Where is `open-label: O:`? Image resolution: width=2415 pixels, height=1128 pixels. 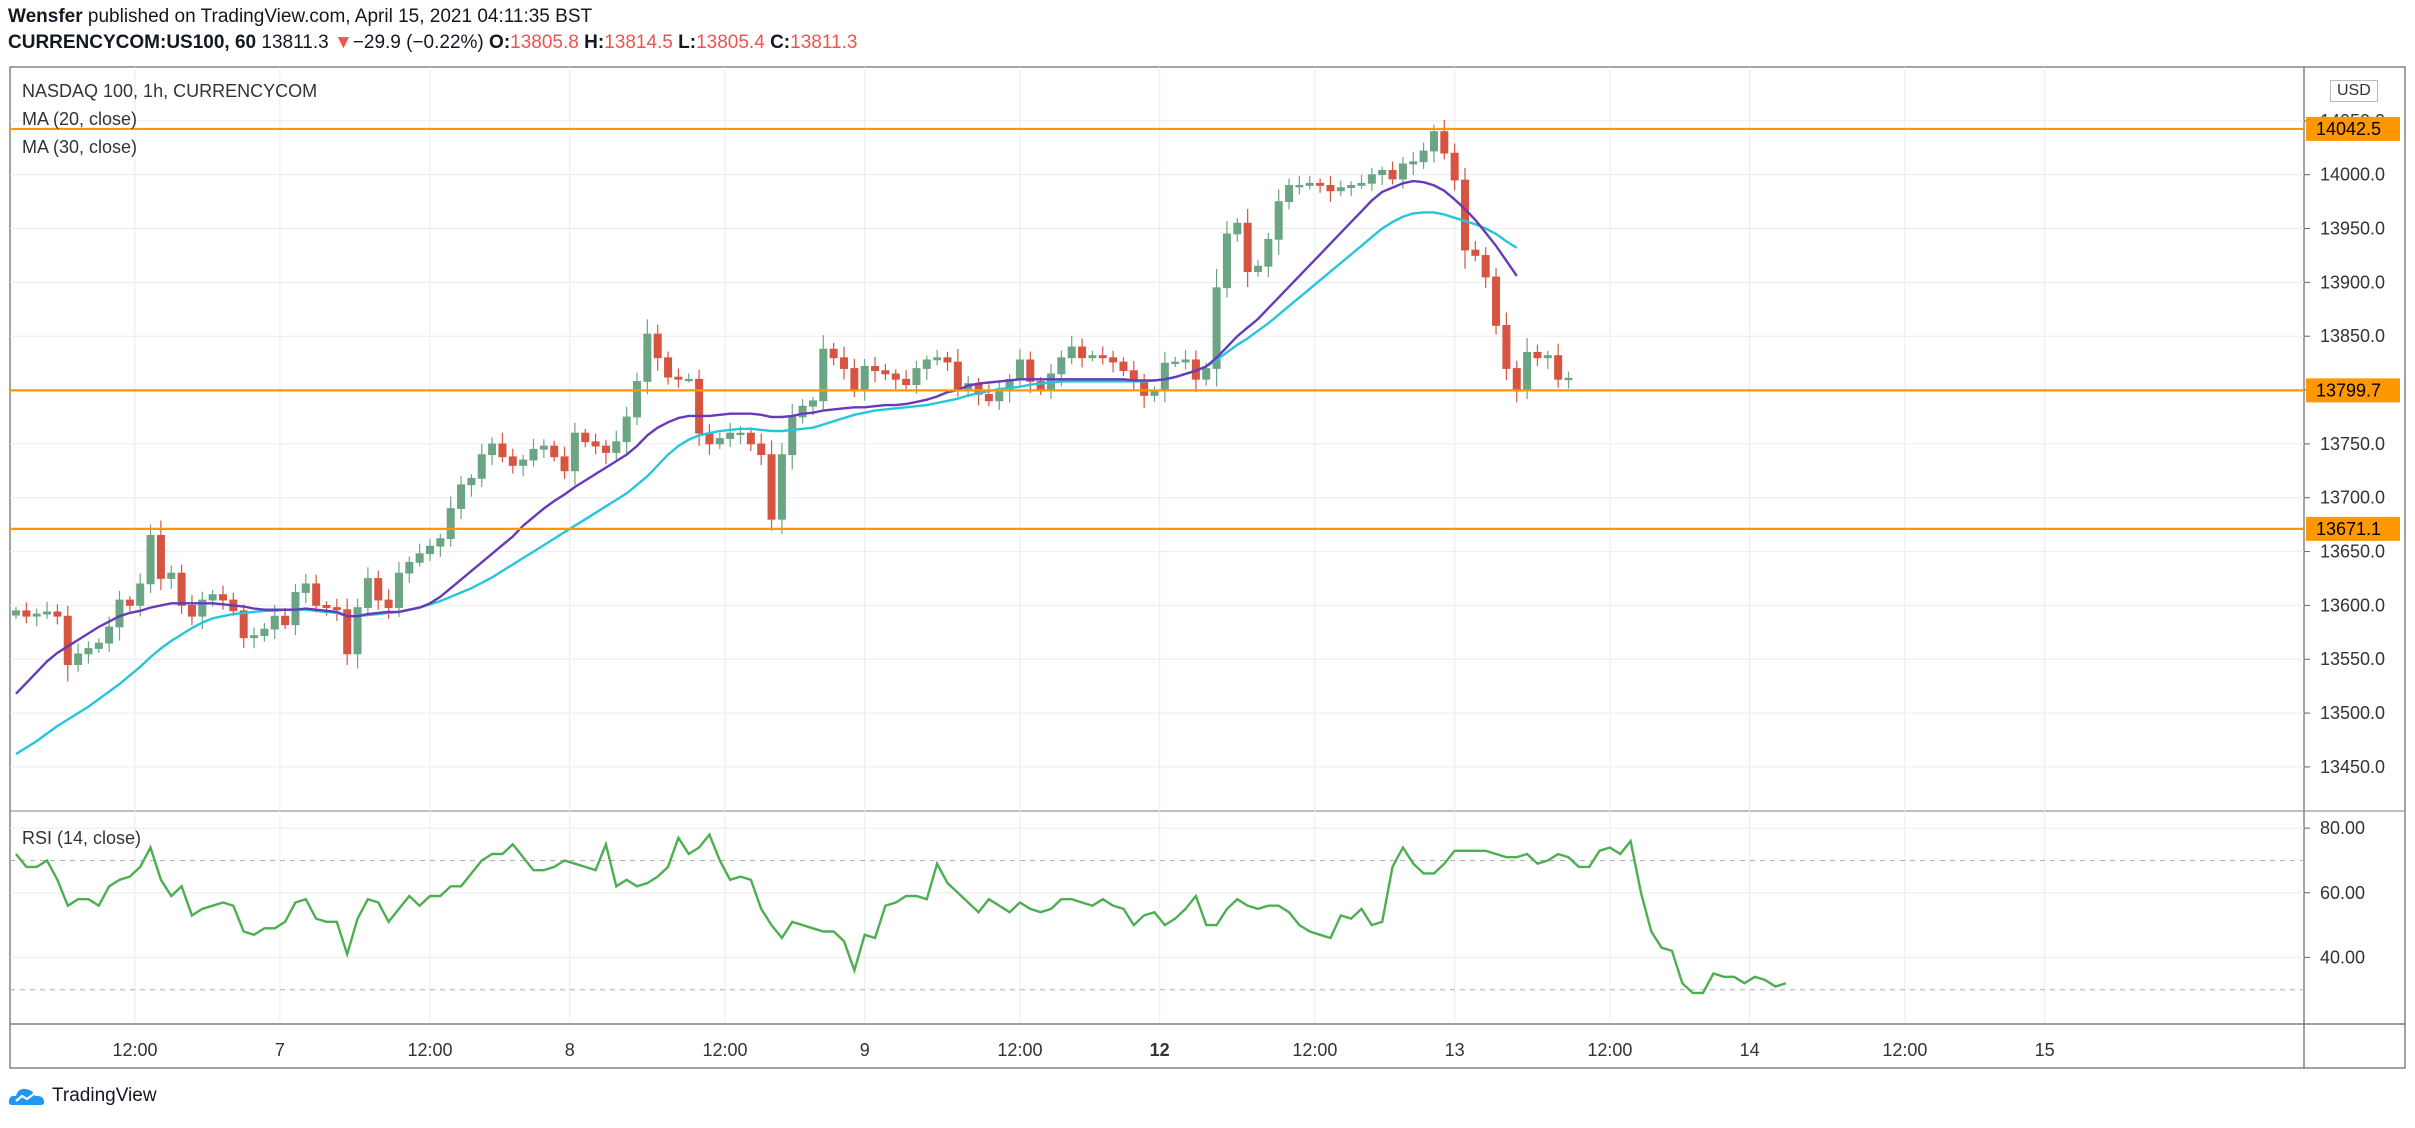 open-label: O: is located at coordinates (500, 42).